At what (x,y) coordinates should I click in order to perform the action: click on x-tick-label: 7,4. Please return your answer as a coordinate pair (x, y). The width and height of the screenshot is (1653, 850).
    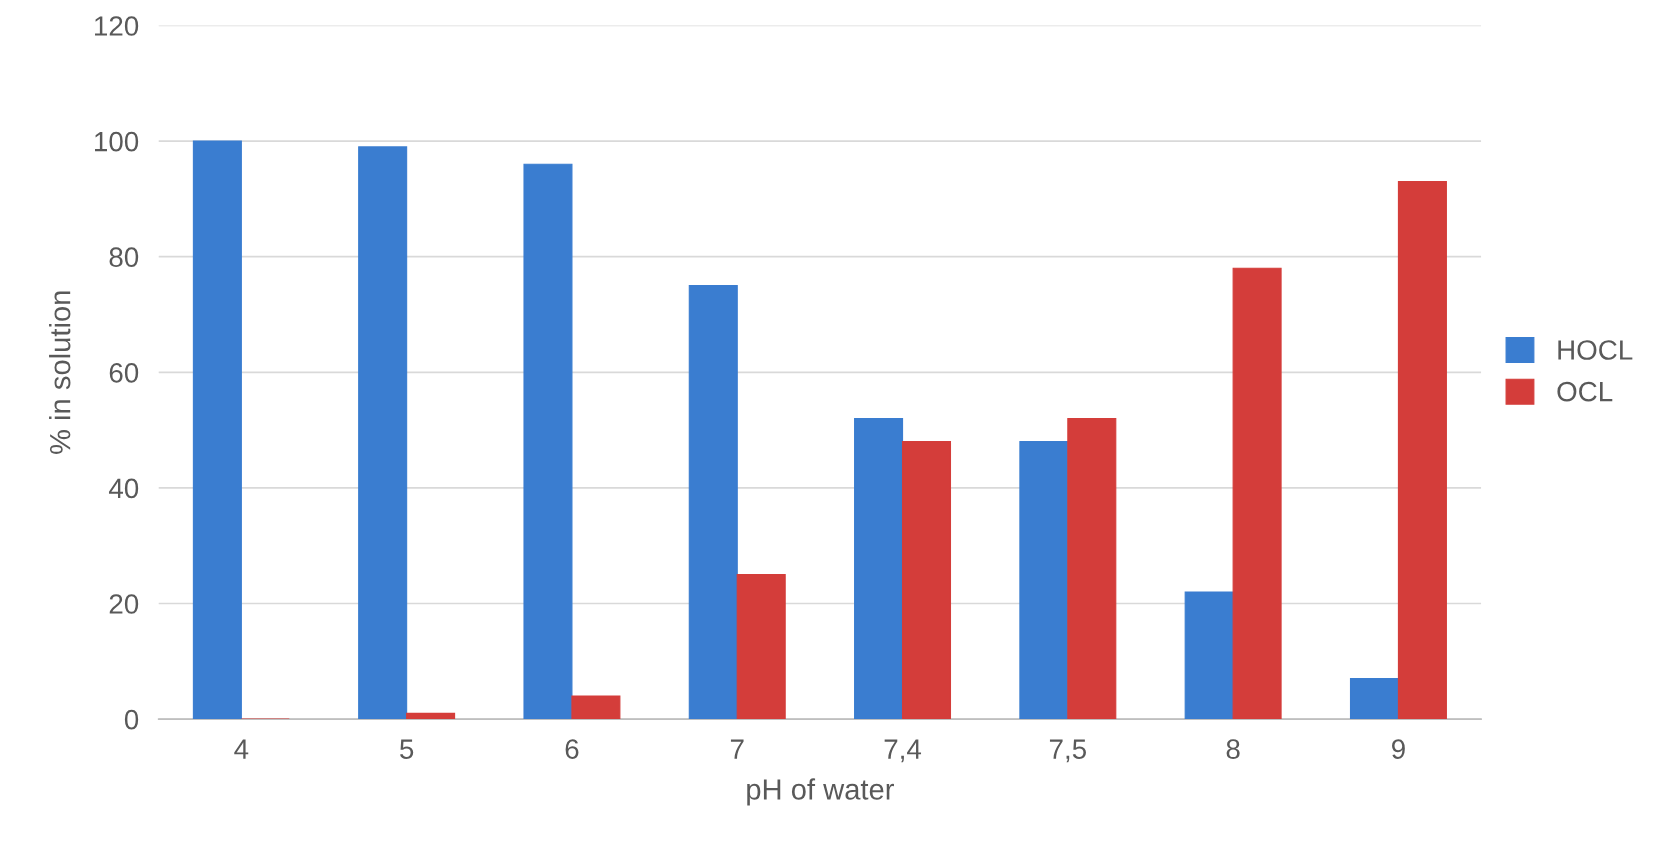
    Looking at the image, I should click on (903, 751).